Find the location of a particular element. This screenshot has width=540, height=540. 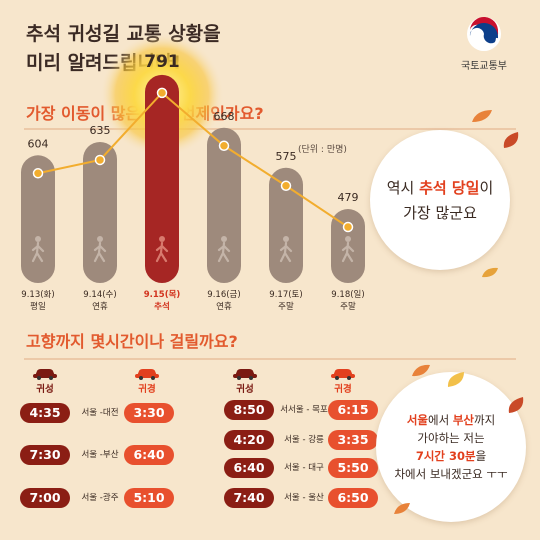

return-time: 5:50 is located at coordinates (353, 468).